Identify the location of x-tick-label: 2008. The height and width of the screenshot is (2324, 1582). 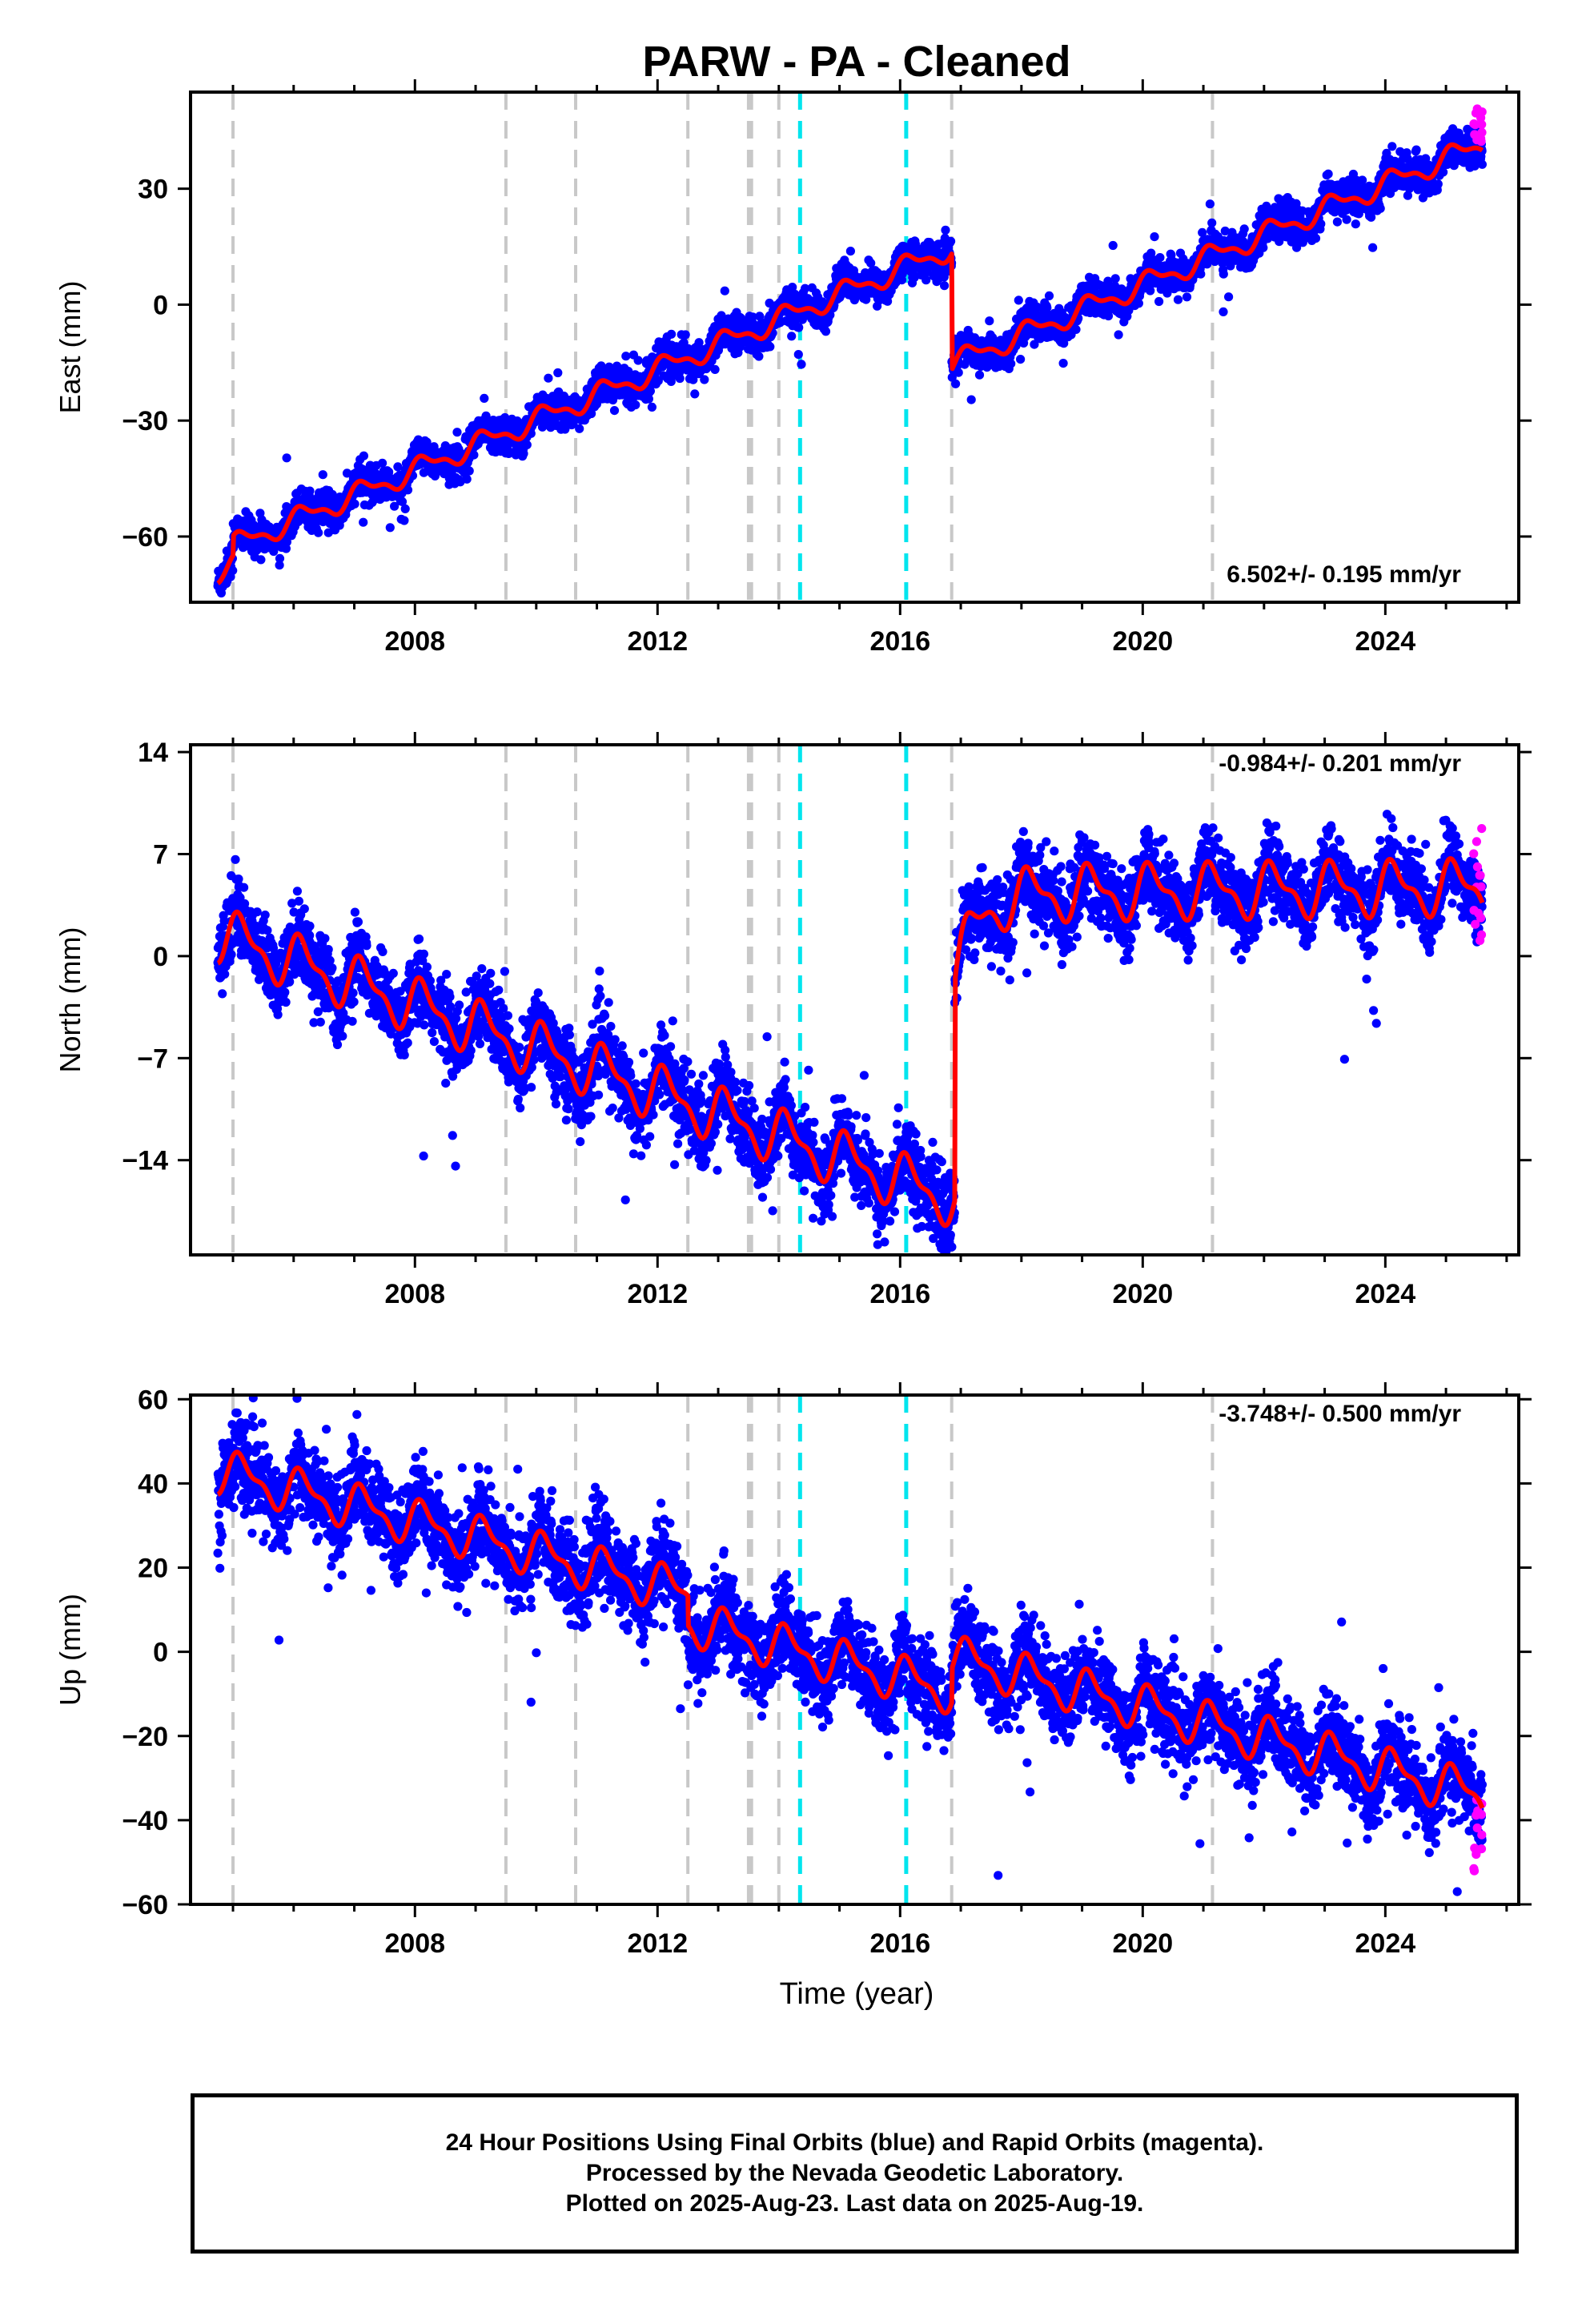
(415, 641).